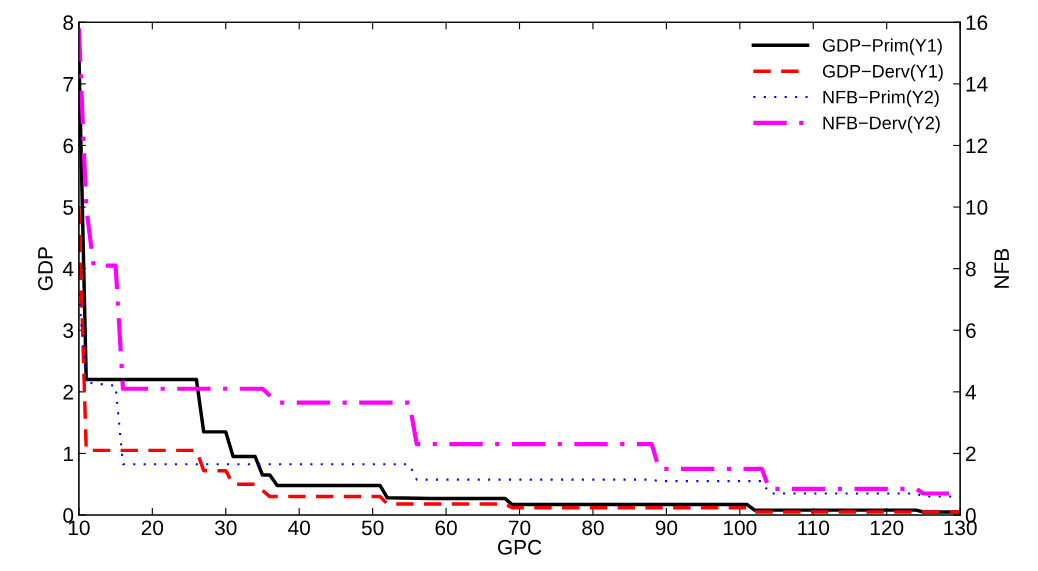 The width and height of the screenshot is (1038, 571). What do you see at coordinates (520, 528) in the screenshot?
I see `x-tick-label: 70` at bounding box center [520, 528].